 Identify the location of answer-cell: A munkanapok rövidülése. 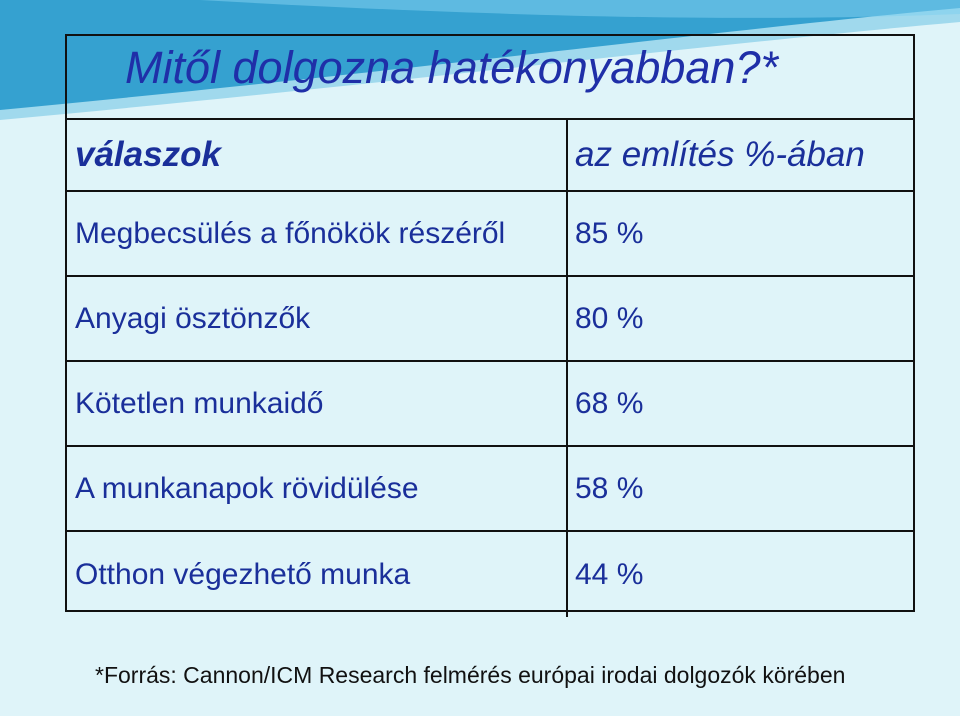
(247, 488).